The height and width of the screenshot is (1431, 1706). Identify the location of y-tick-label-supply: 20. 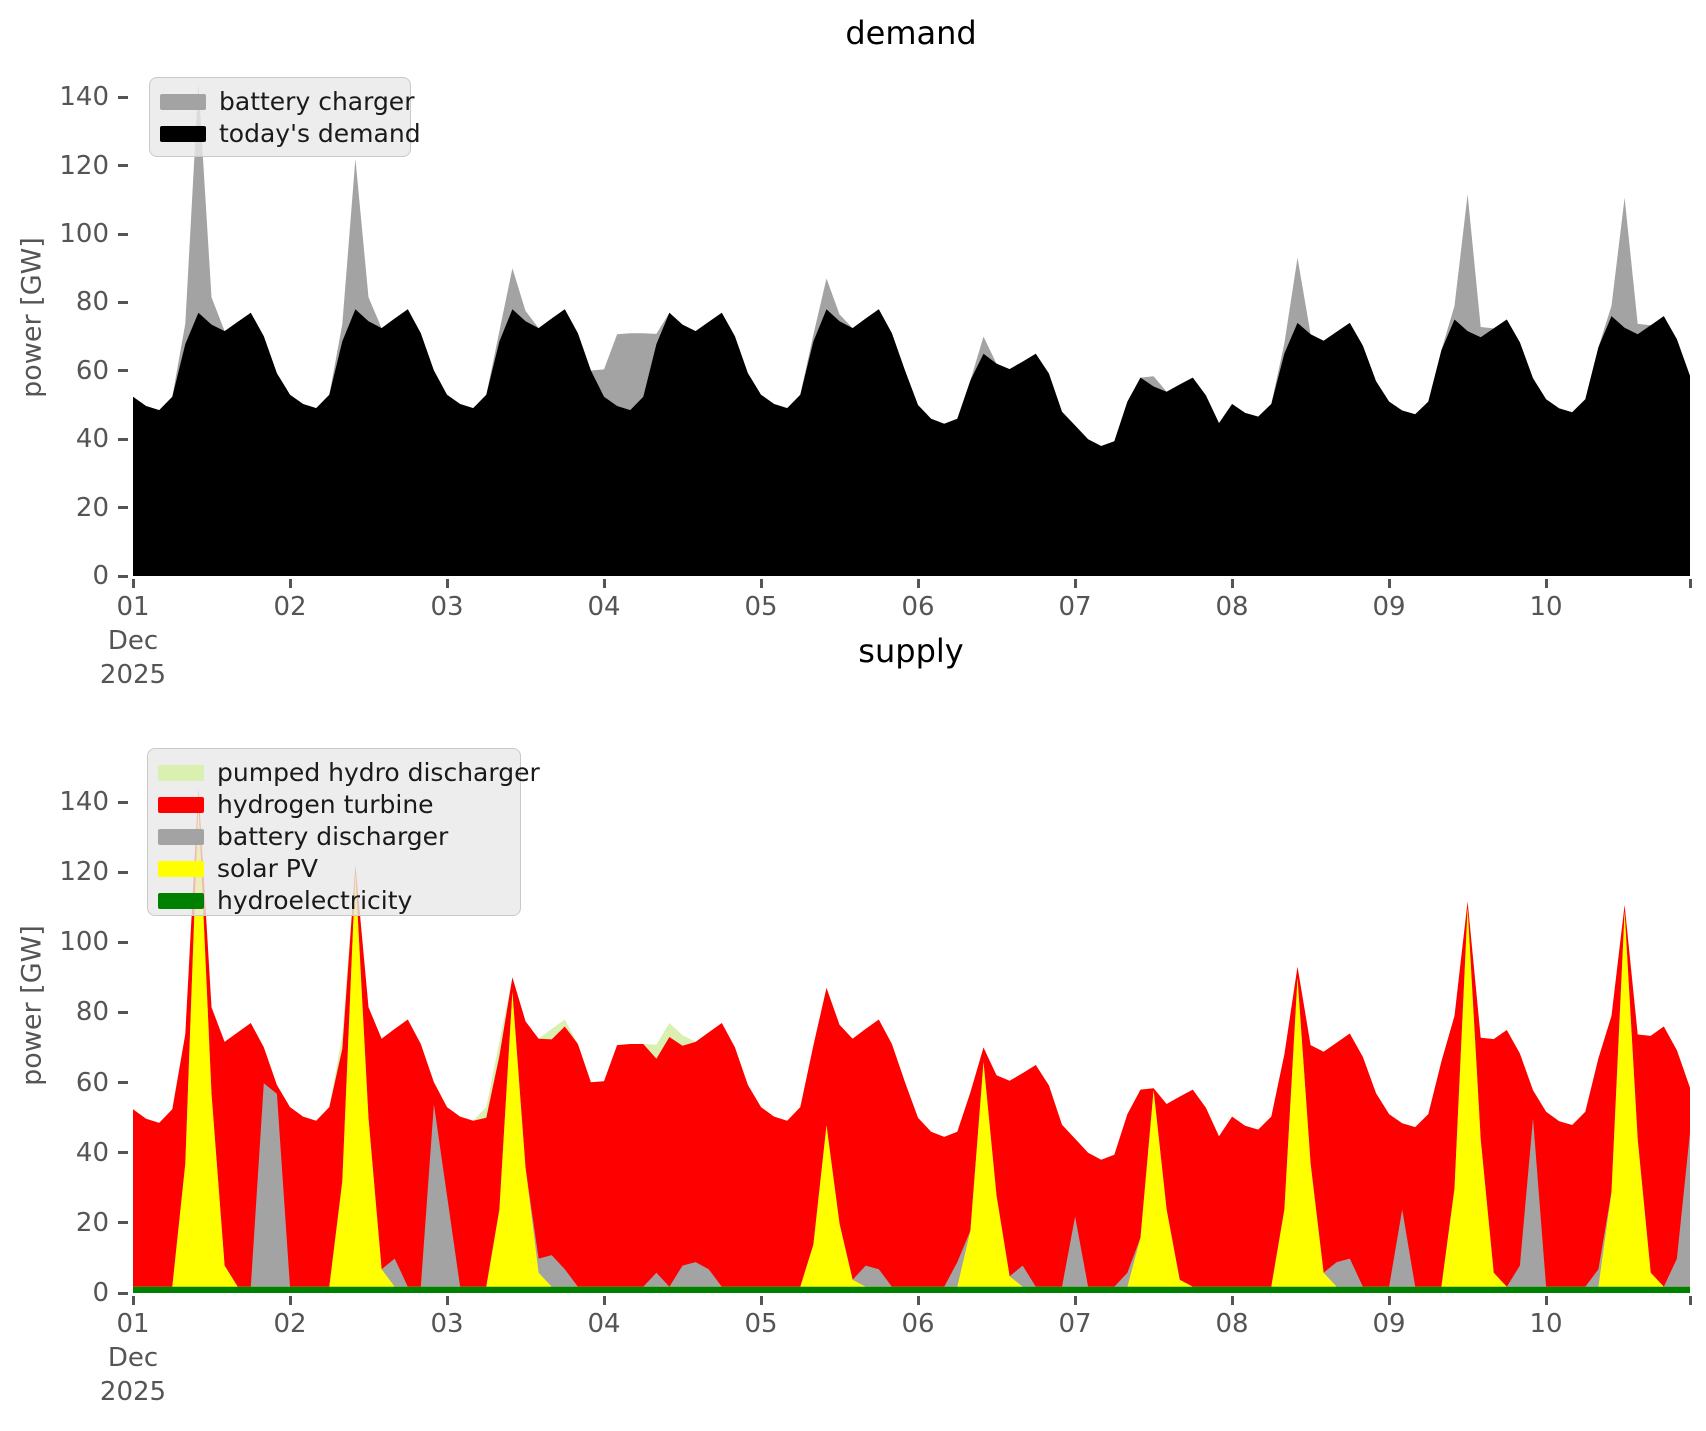
(92, 1222).